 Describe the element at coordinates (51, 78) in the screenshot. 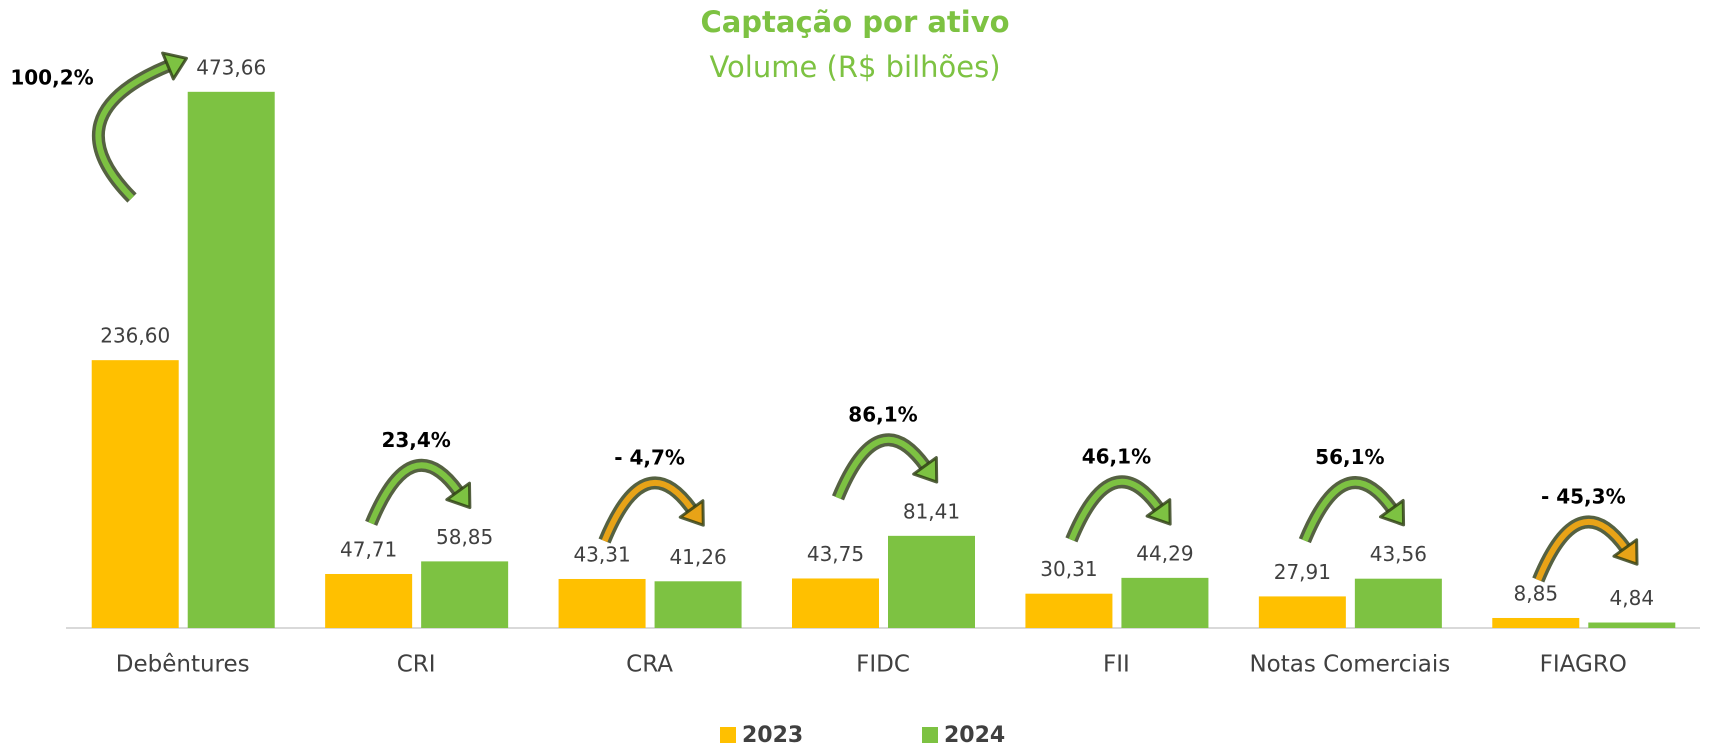

I see `annotation: 100,2%` at that location.